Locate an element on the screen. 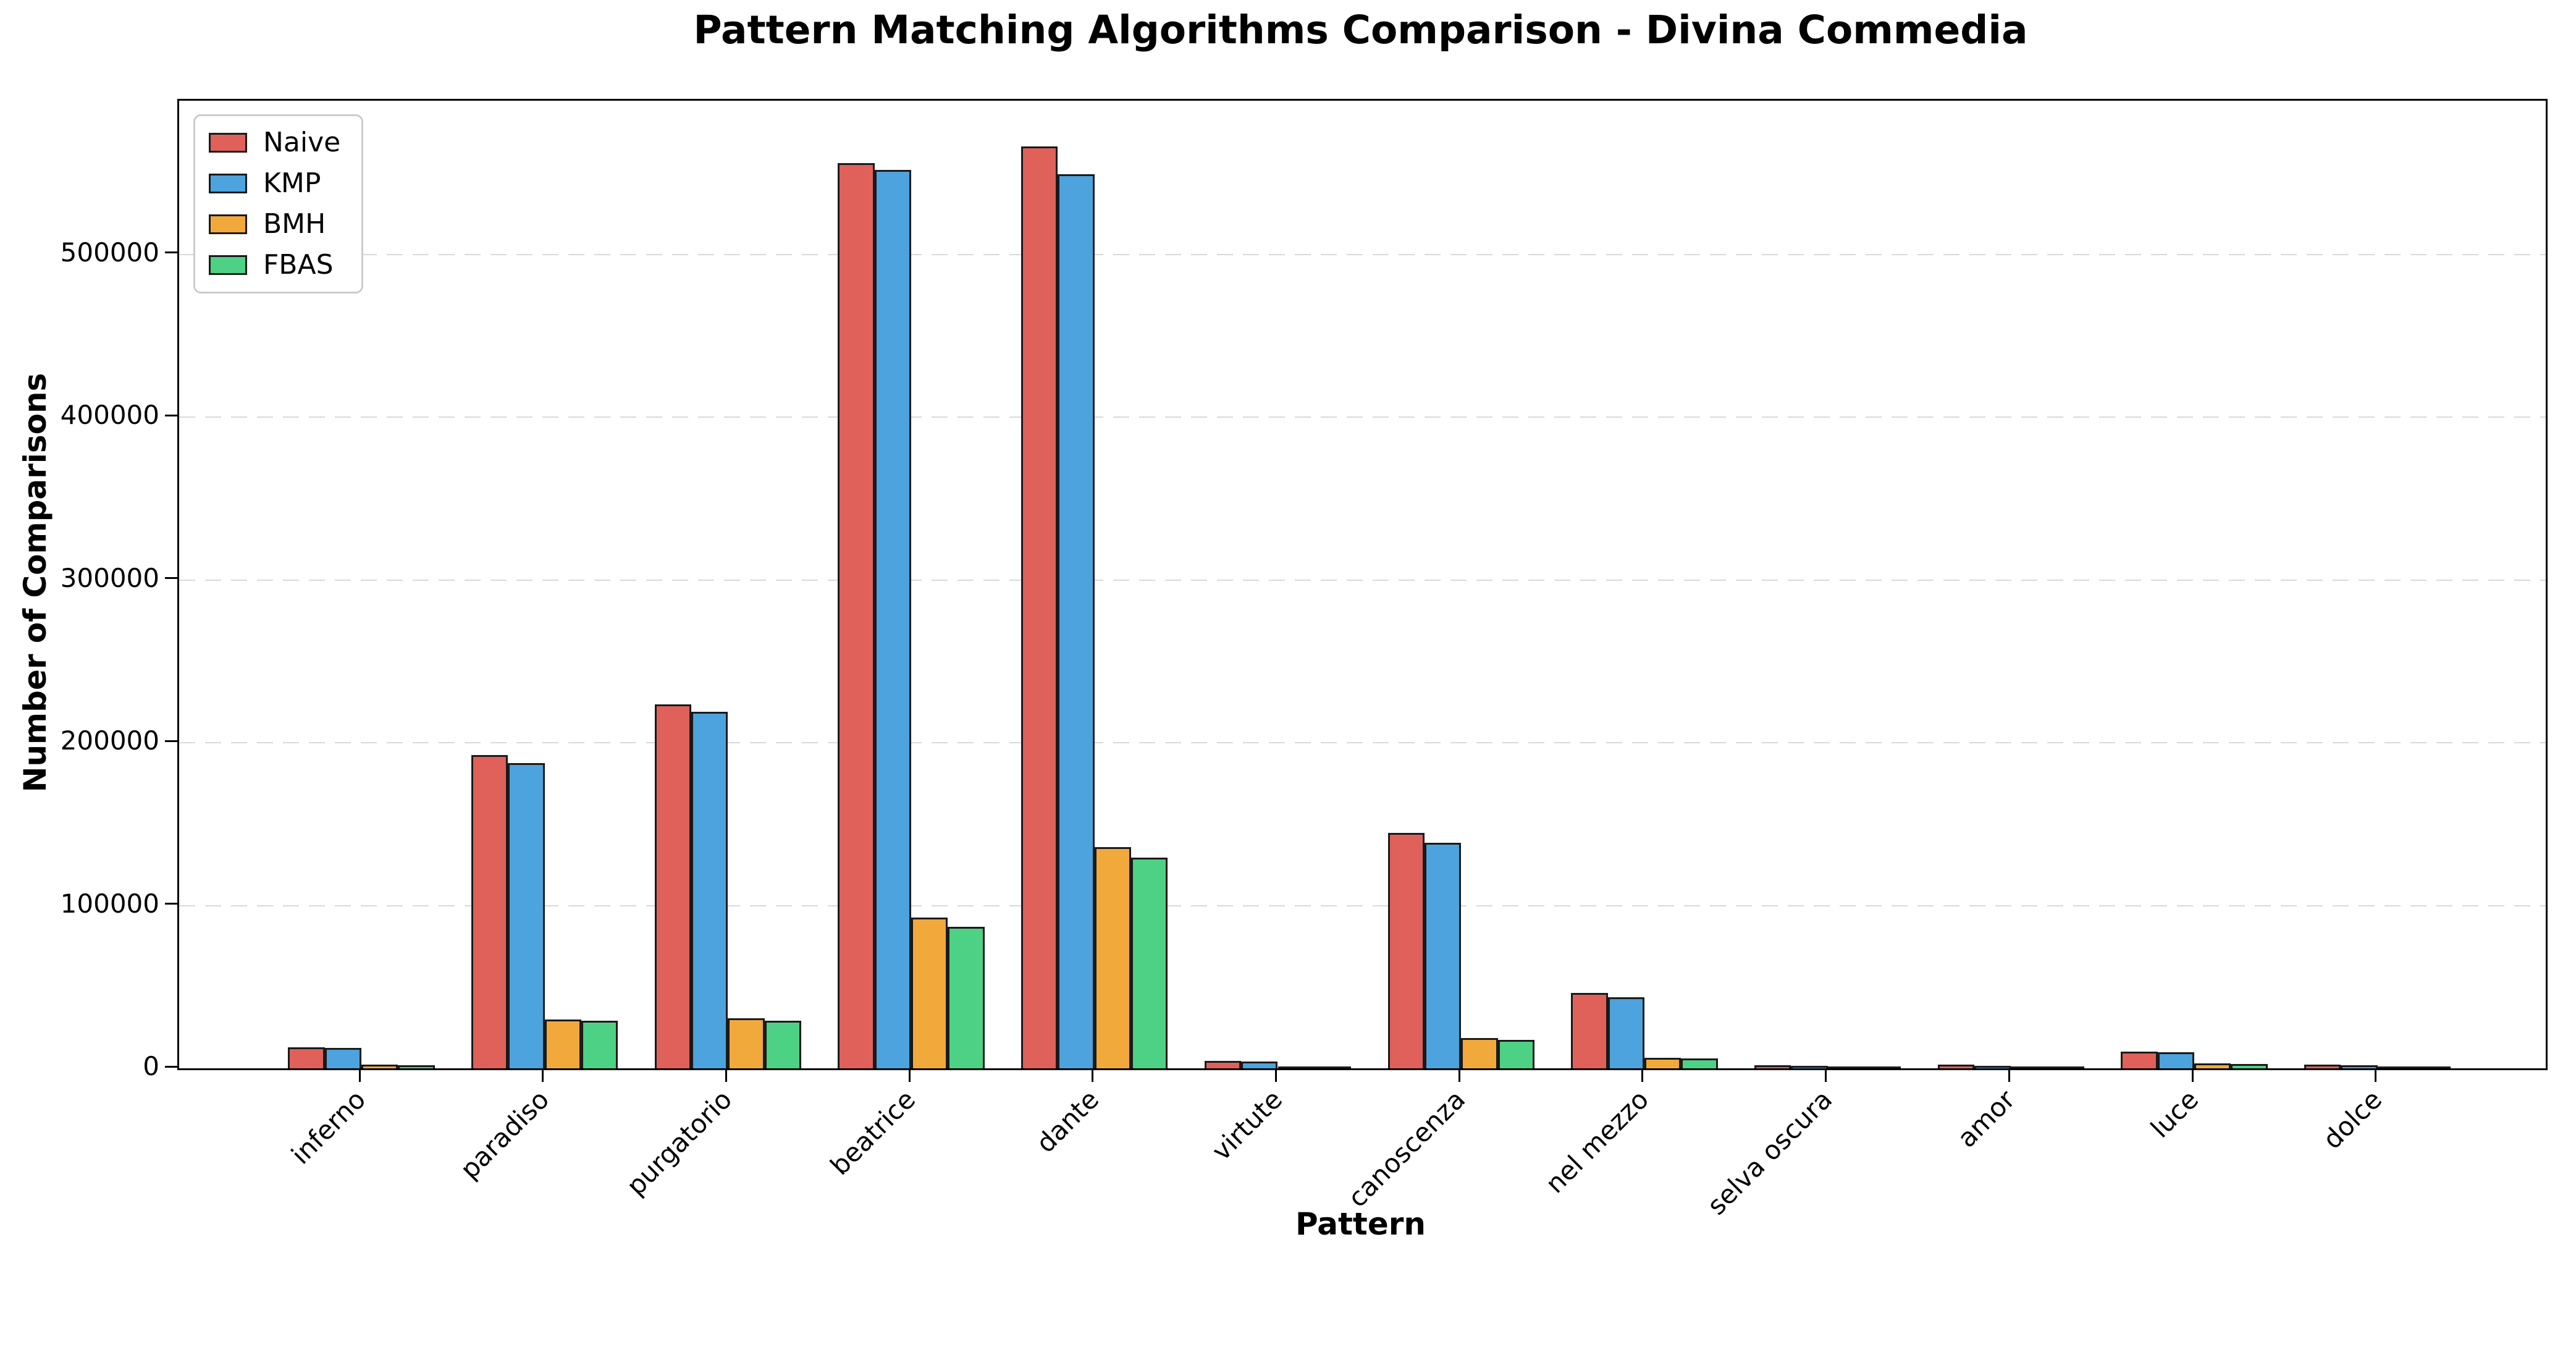  bar-inferno-kmp is located at coordinates (342, 1058).